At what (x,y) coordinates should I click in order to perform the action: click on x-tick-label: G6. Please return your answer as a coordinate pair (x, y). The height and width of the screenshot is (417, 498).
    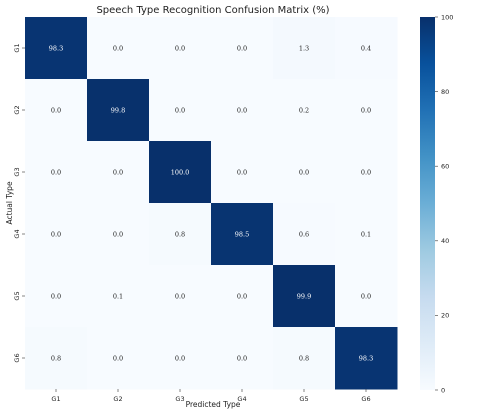
    Looking at the image, I should click on (365, 399).